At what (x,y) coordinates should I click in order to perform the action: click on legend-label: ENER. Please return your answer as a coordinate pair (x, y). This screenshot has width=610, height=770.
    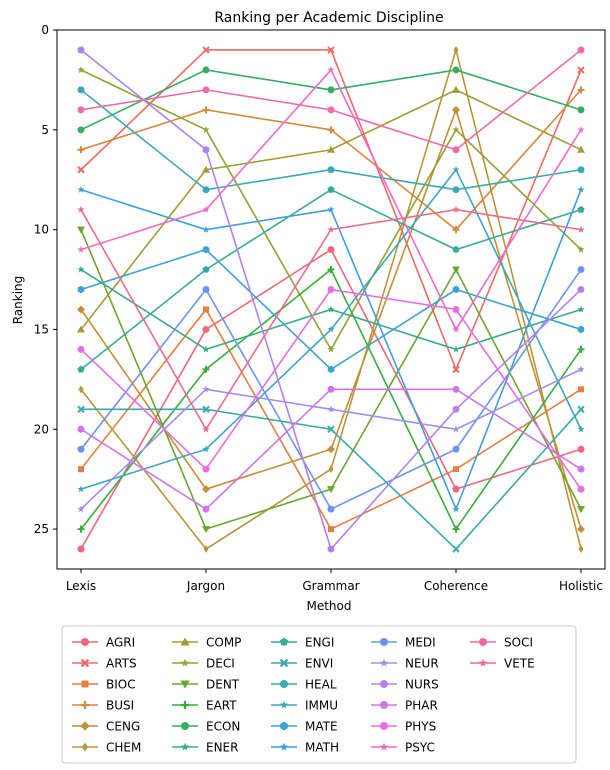
    Looking at the image, I should click on (222, 748).